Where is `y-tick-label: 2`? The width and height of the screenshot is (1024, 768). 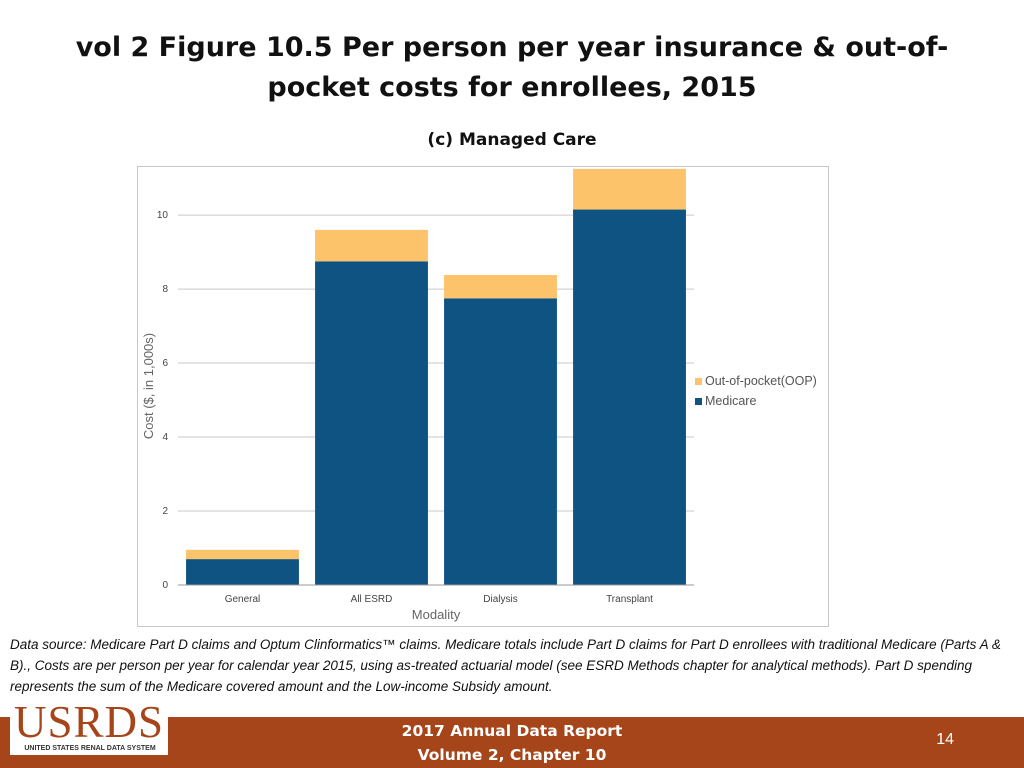
y-tick-label: 2 is located at coordinates (165, 511).